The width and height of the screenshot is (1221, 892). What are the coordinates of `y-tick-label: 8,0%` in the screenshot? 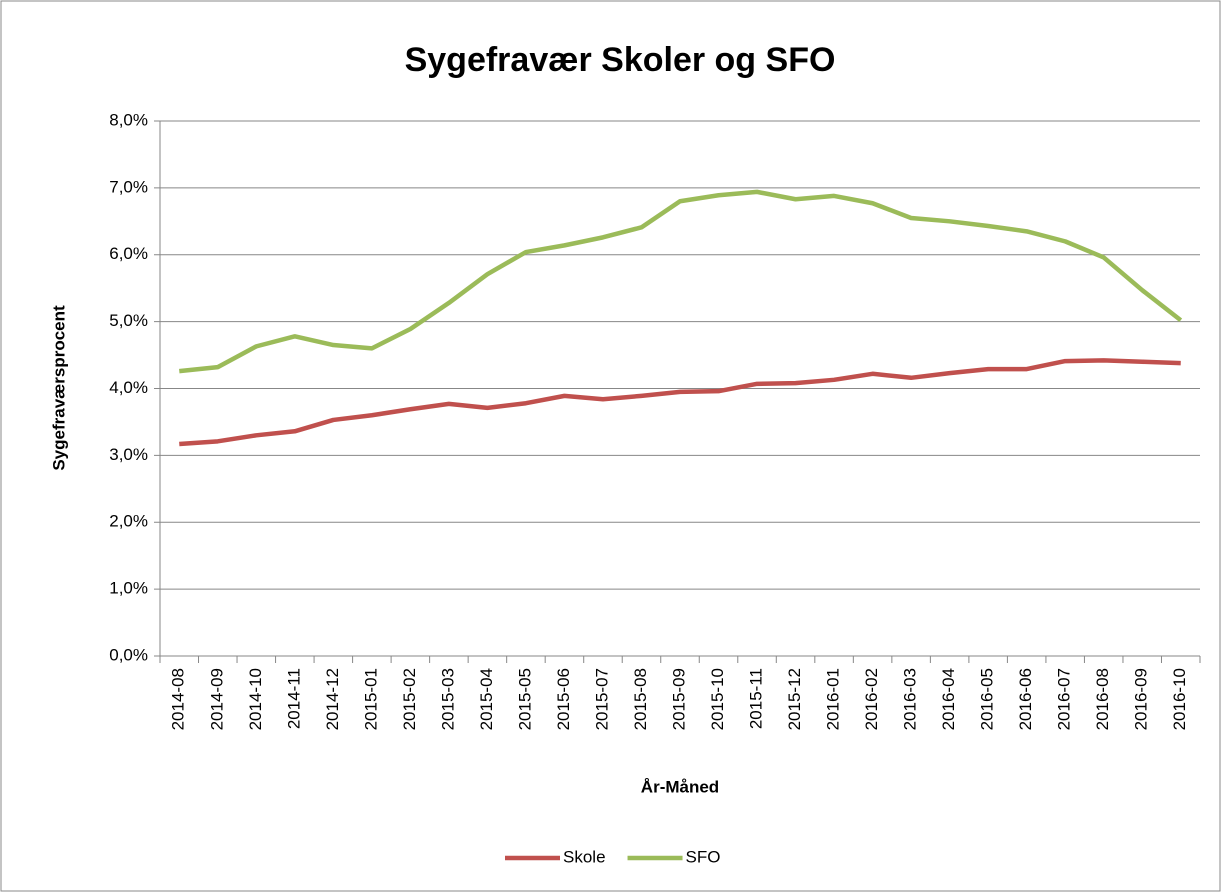 It's located at (128, 119).